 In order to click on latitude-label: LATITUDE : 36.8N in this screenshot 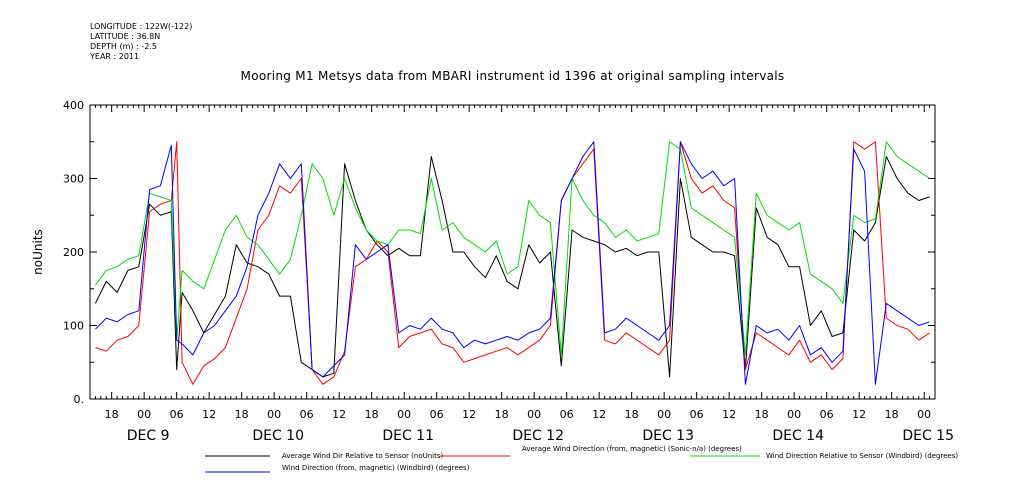, I will do `click(125, 36)`.